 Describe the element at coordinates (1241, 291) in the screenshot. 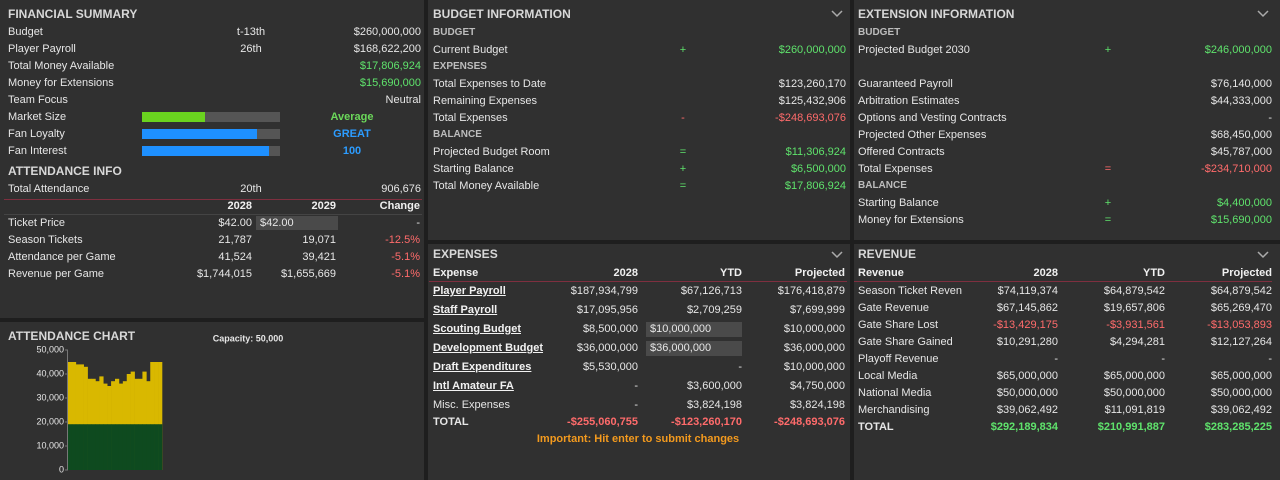

I see `cell: $64,879,542` at that location.